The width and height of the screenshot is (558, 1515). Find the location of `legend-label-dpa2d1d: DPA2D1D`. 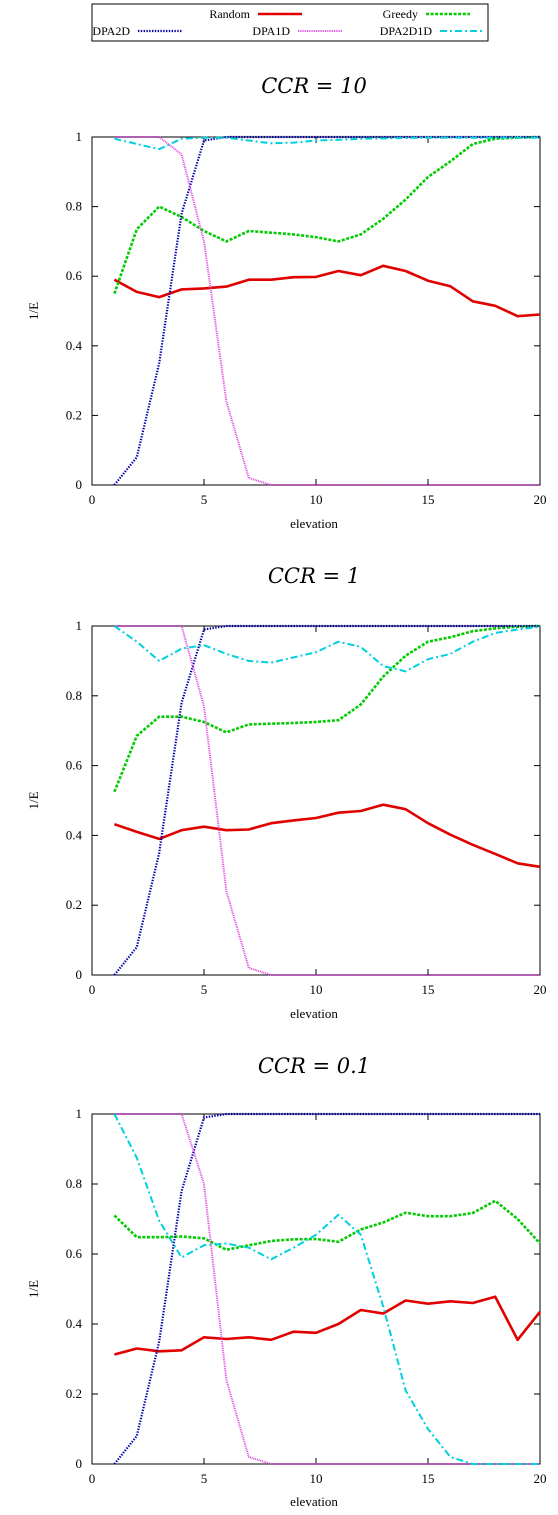

legend-label-dpa2d1d: DPA2D1D is located at coordinates (406, 31).